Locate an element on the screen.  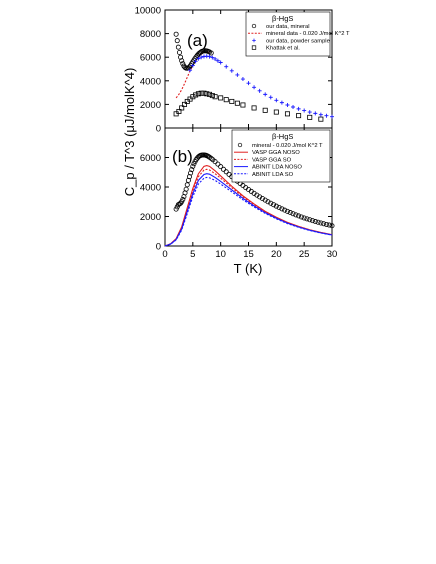
panel-b-legend-title: β-HgS is located at coordinates (282, 136).